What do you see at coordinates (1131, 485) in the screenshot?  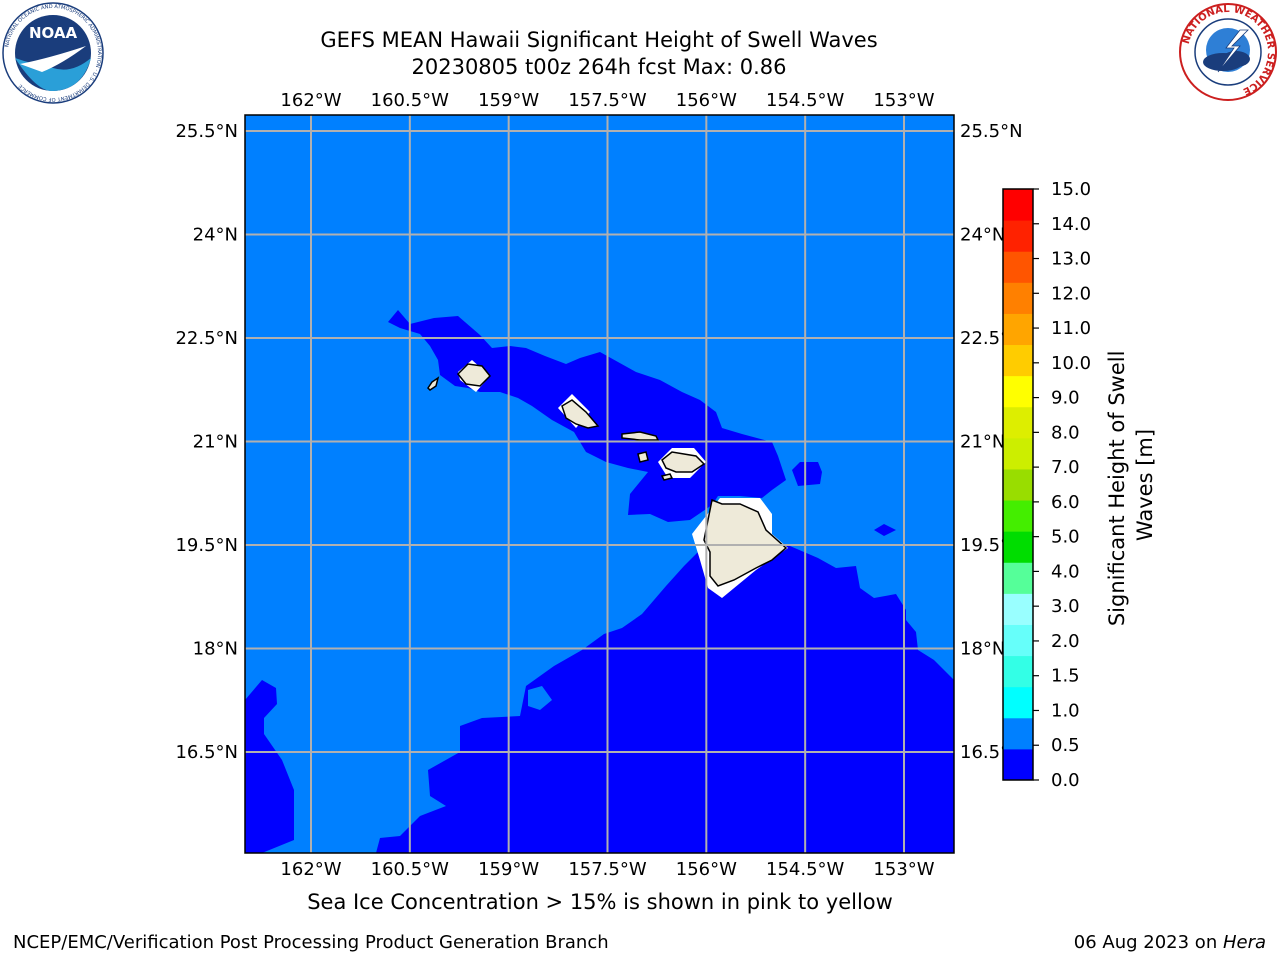 I see `colorbar-label-line1: Significant Height of Swell Waves [m]` at bounding box center [1131, 485].